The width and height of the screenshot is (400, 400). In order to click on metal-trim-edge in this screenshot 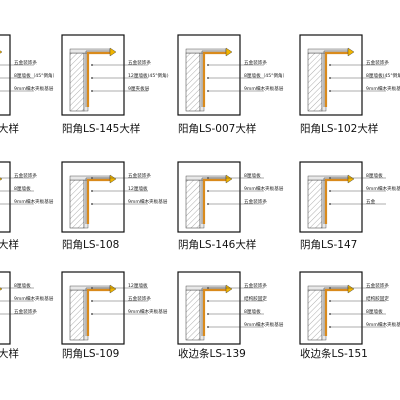, I will do `click(336, 78)`.